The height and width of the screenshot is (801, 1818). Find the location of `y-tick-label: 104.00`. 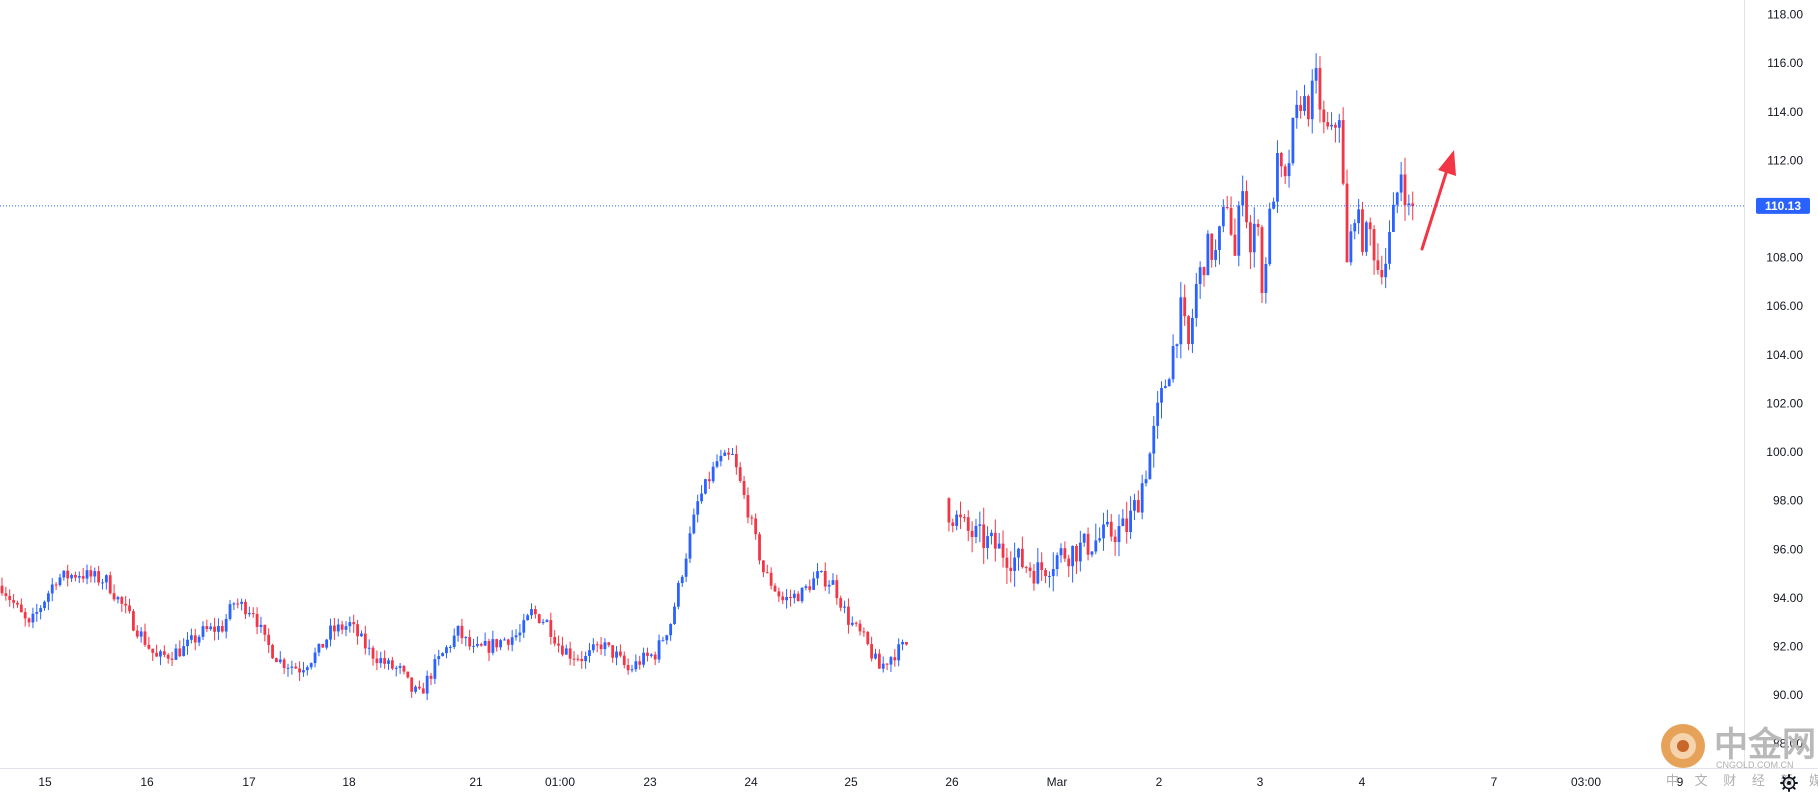

y-tick-label: 104.00 is located at coordinates (1784, 355).